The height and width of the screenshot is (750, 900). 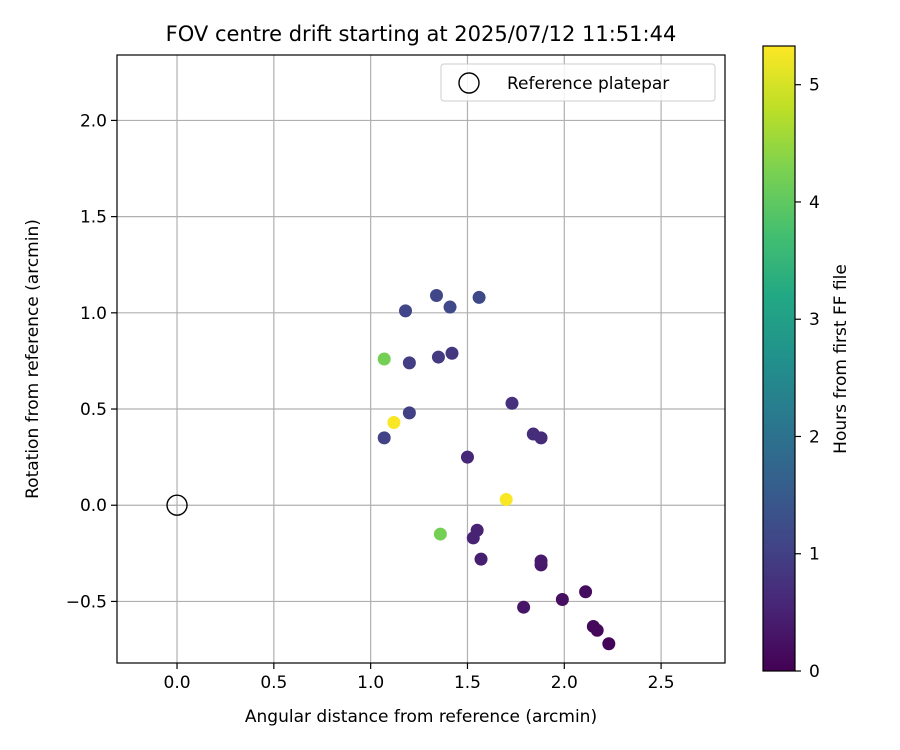 I want to click on legend: Reference platepar, so click(x=578, y=82).